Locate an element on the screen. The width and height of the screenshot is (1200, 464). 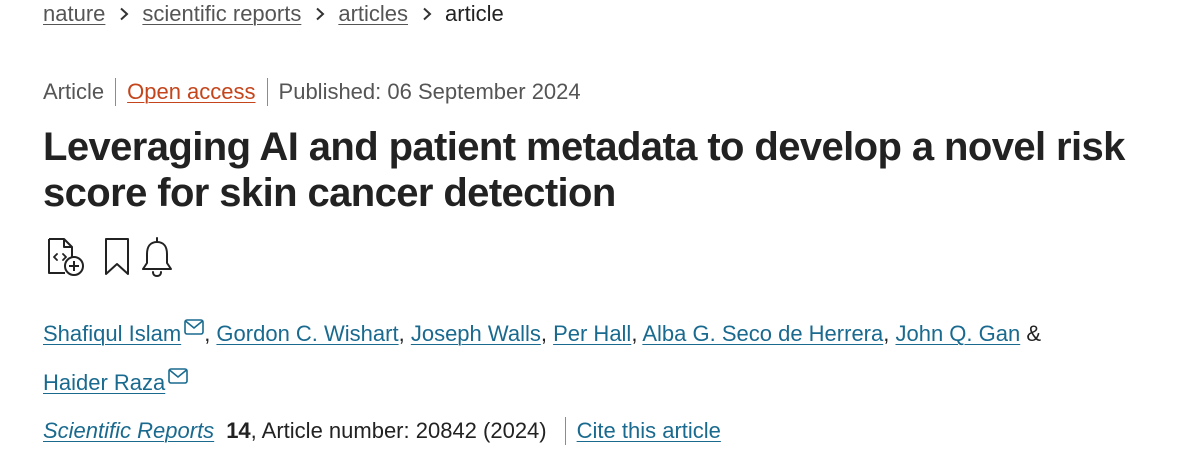
breadcrumb-link-nature: nature is located at coordinates (74, 13).